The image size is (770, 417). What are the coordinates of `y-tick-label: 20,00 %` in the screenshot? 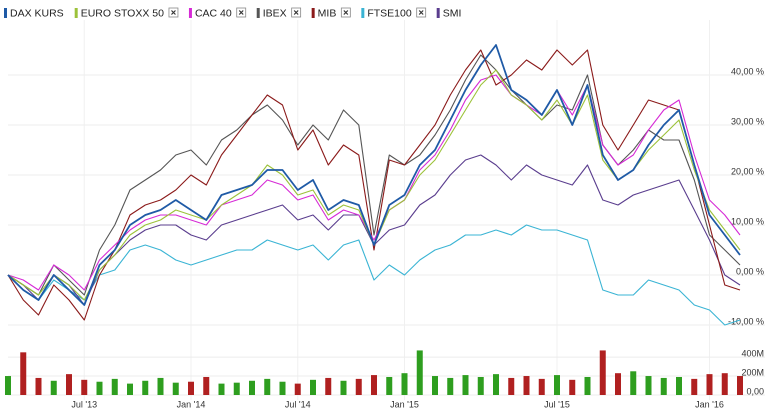 It's located at (747, 171).